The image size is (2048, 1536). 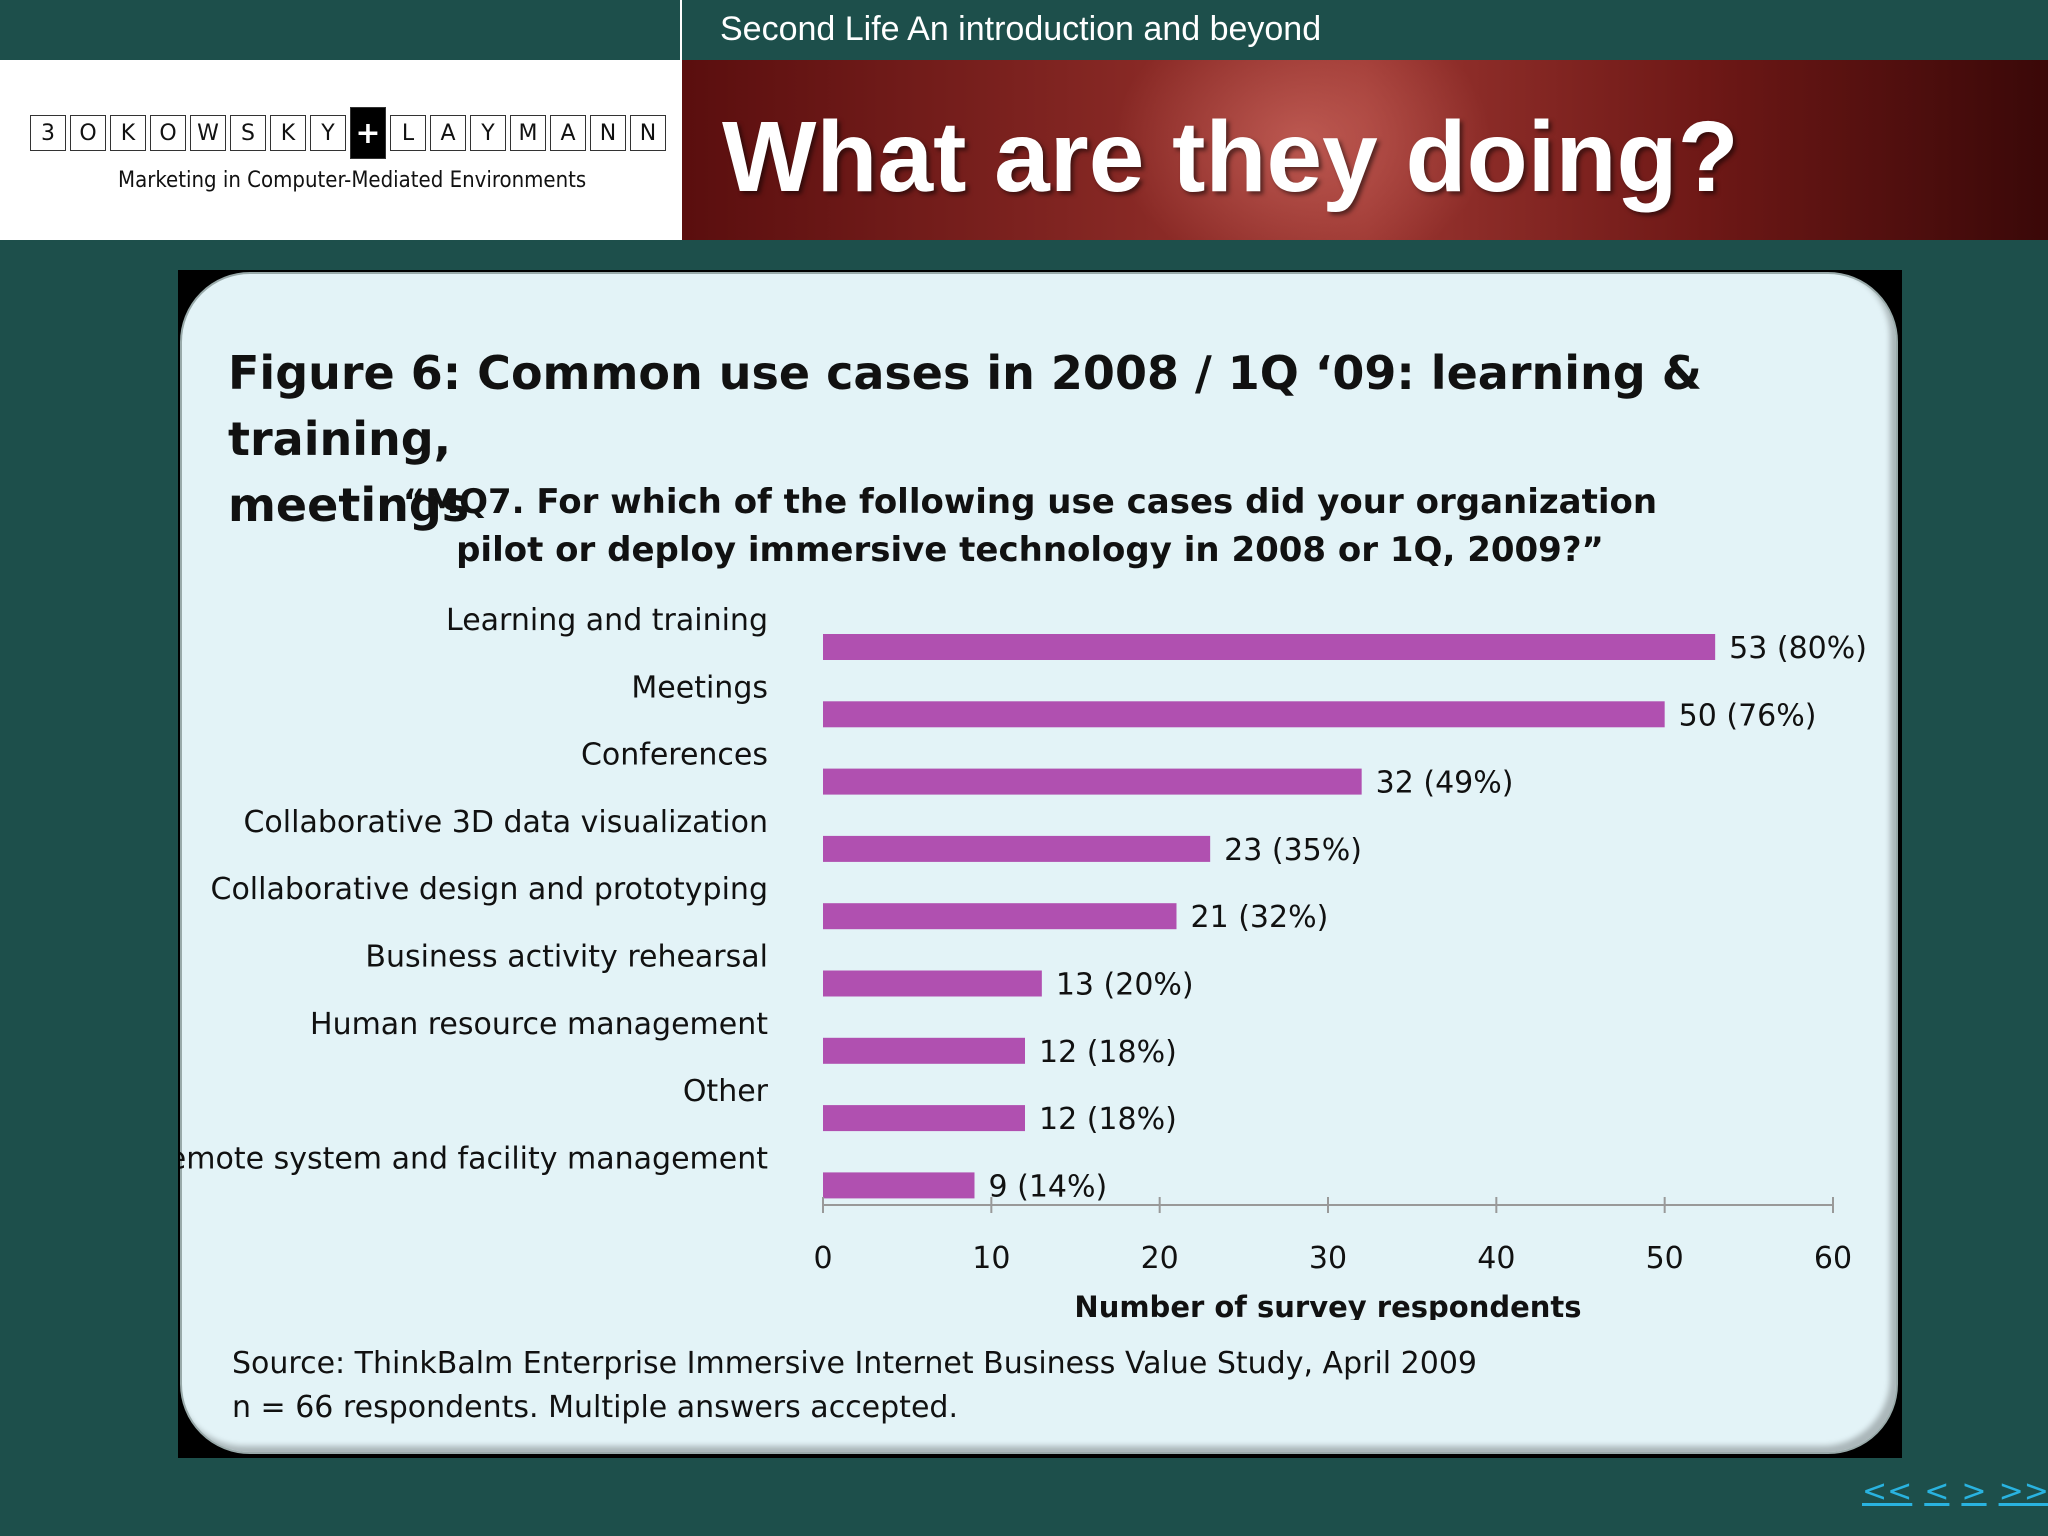 What do you see at coordinates (1293, 850) in the screenshot?
I see `data-label: 23 (35%)` at bounding box center [1293, 850].